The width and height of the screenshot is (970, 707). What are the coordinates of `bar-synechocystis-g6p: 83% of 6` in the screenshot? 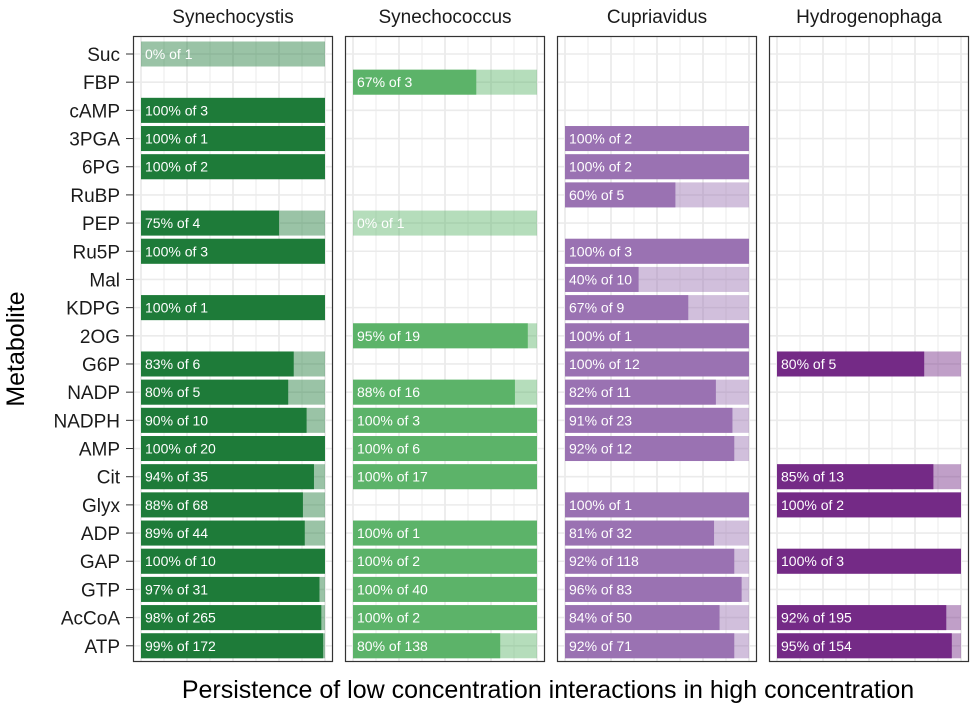 It's located at (233, 364).